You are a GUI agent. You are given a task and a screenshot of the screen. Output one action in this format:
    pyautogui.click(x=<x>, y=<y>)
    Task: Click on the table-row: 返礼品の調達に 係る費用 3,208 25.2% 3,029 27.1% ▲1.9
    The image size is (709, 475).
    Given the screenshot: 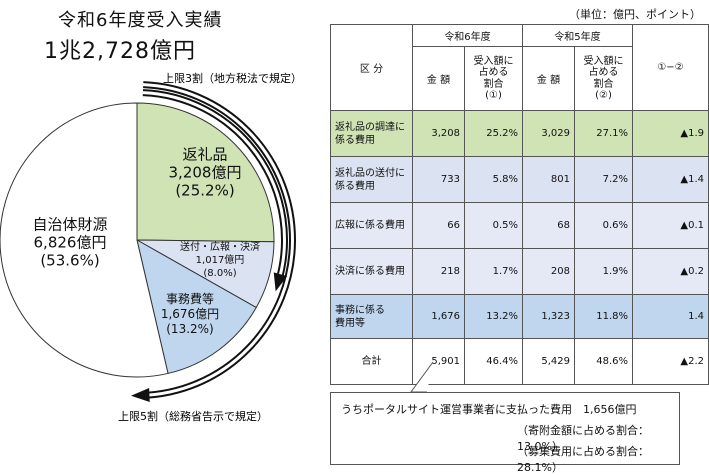 What is the action you would take?
    pyautogui.click(x=519, y=133)
    